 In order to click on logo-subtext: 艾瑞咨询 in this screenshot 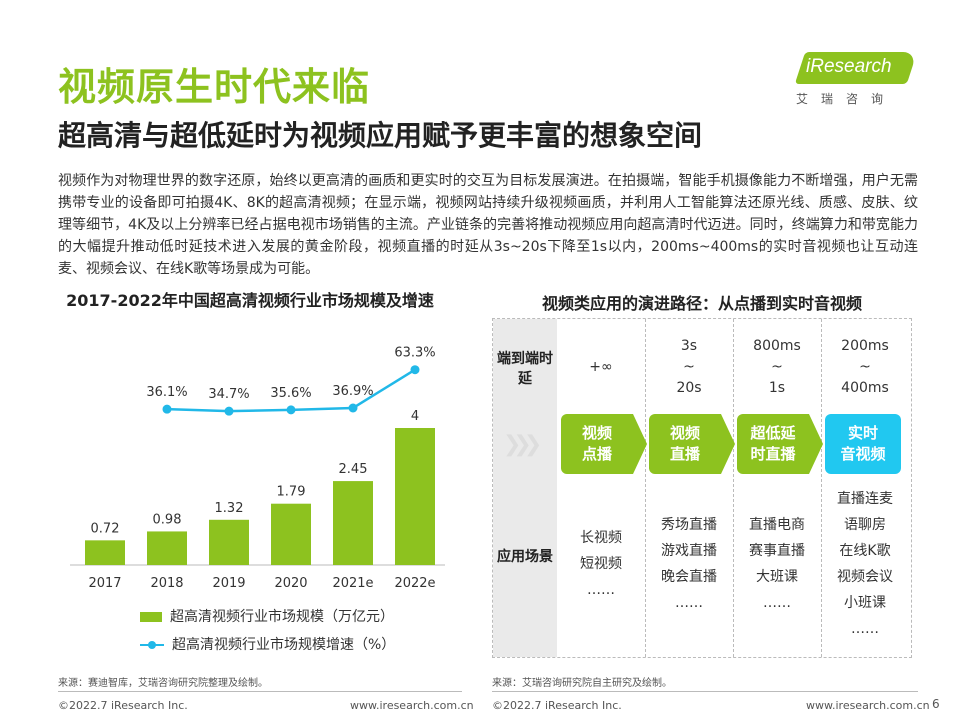, I will do `click(846, 99)`.